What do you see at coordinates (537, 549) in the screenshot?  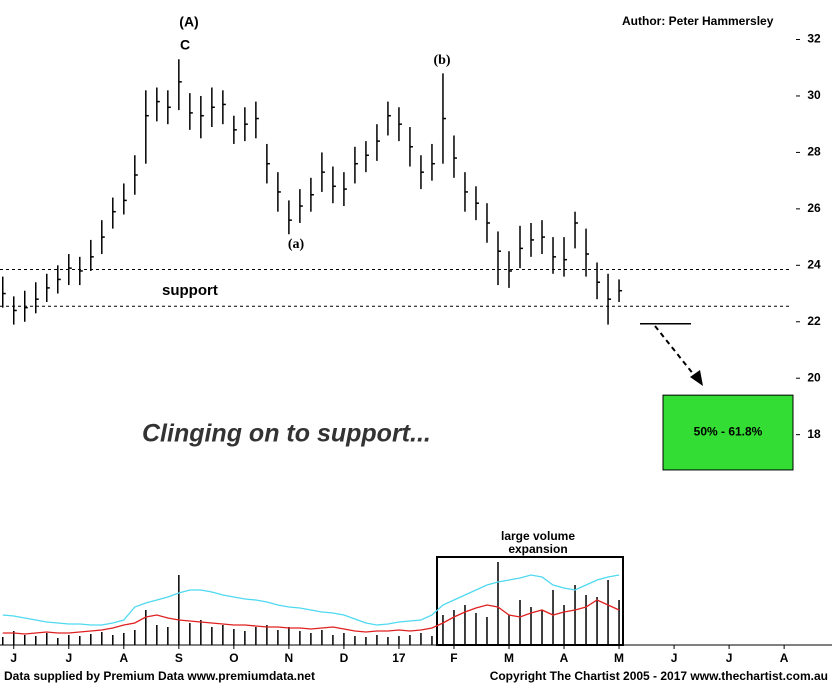 I see `annotation: expansion` at bounding box center [537, 549].